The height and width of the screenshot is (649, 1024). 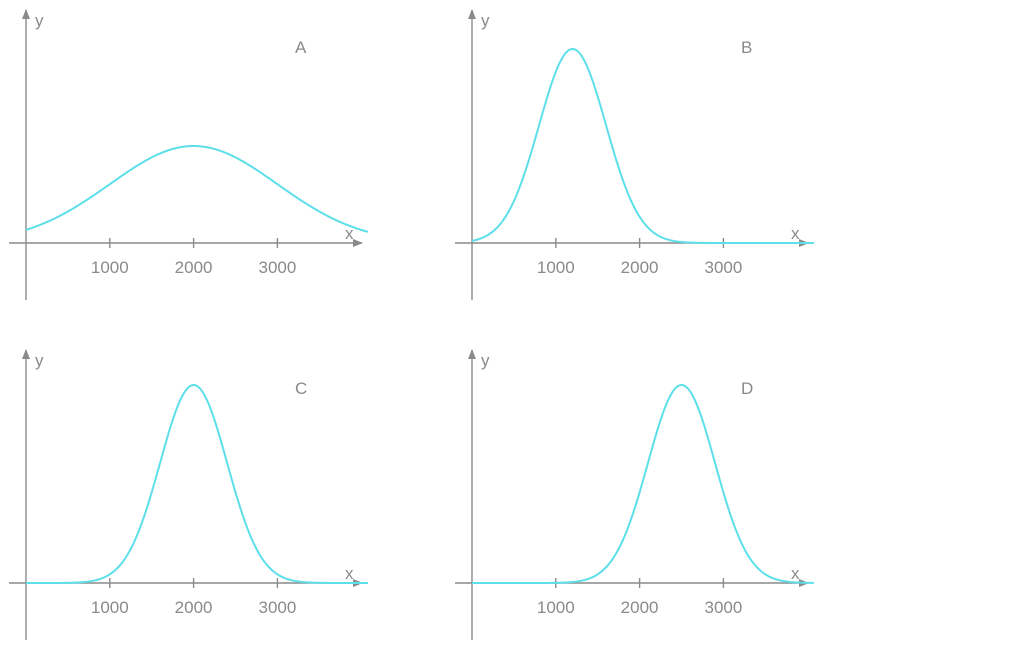 I want to click on panel-c-y-axis-arrow, so click(x=26, y=354).